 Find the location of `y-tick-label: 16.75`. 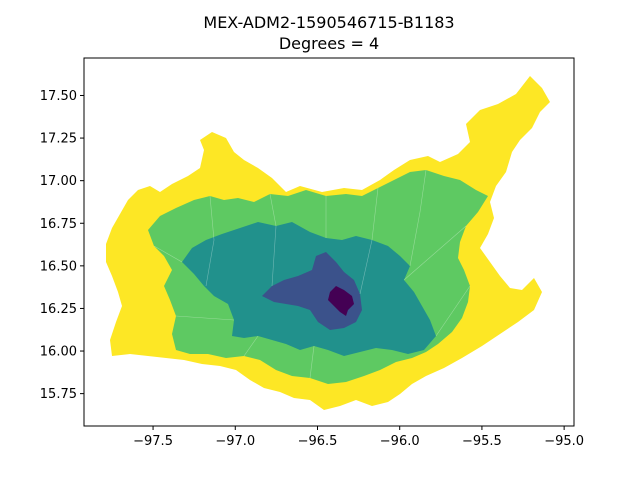

y-tick-label: 16.75 is located at coordinates (58, 224).